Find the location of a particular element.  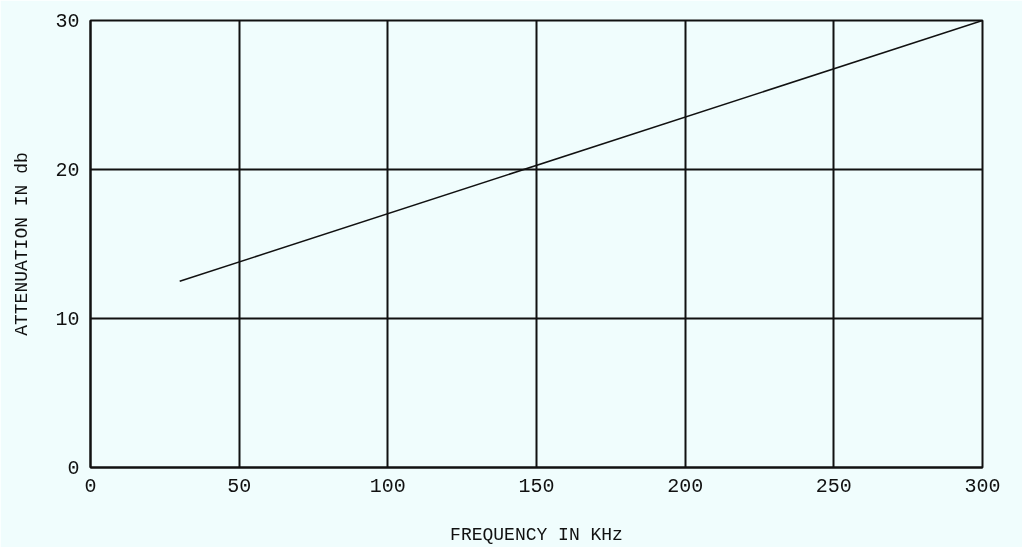

x-axis-title: FREQUENCY IN KHz is located at coordinates (536, 534).